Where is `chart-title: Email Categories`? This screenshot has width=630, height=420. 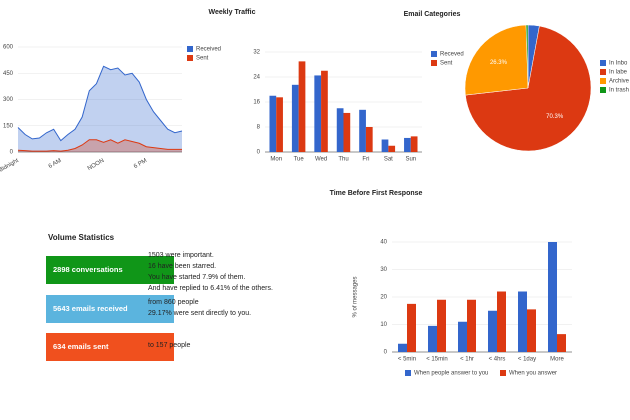
chart-title: Email Categories is located at coordinates (432, 14).